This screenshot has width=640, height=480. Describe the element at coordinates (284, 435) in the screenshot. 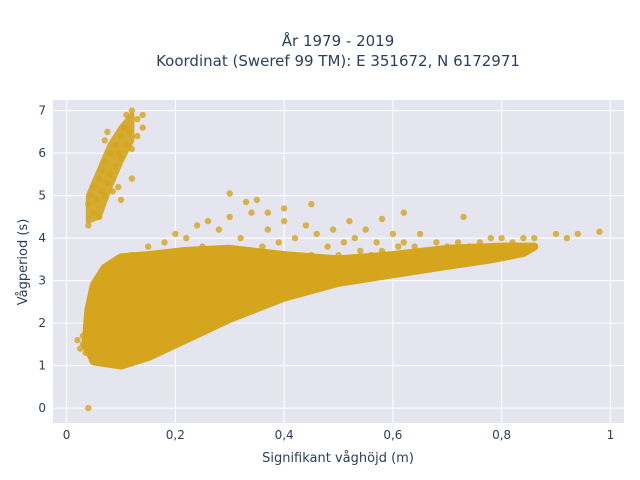

I see `x-tick-label: 0,4` at that location.